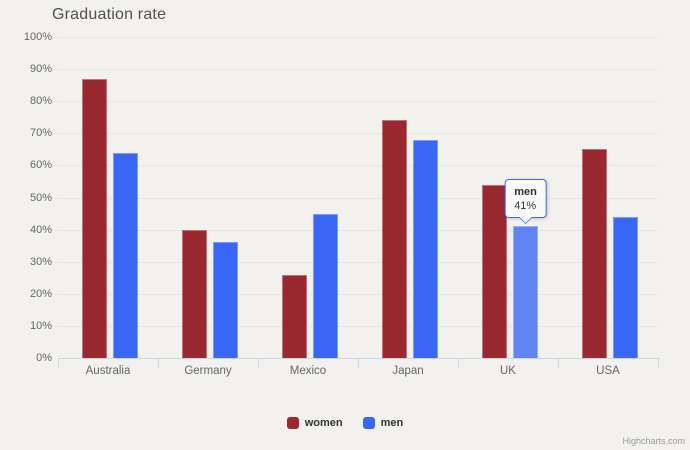  I want to click on tooltip-value: 41%, so click(525, 206).